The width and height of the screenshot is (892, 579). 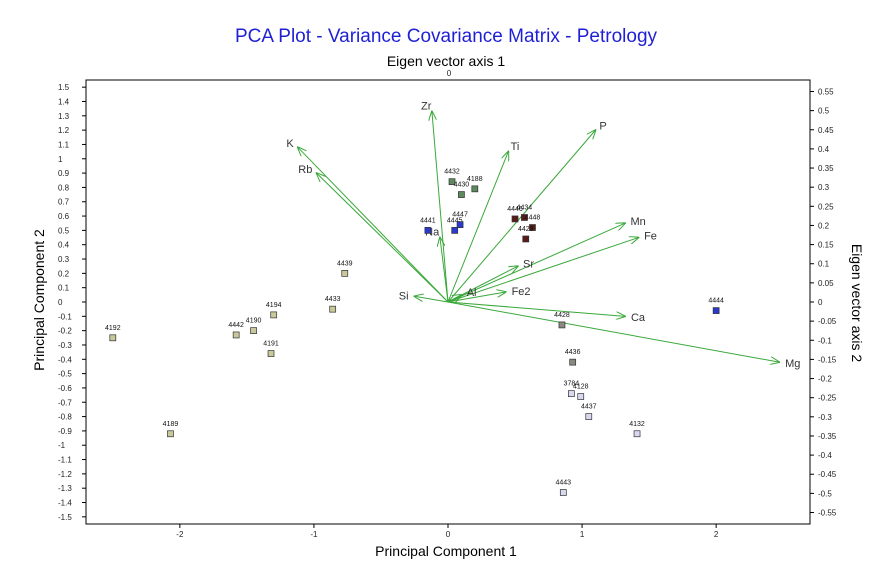 What do you see at coordinates (65, 359) in the screenshot?
I see `y-tick-label: -0.4` at bounding box center [65, 359].